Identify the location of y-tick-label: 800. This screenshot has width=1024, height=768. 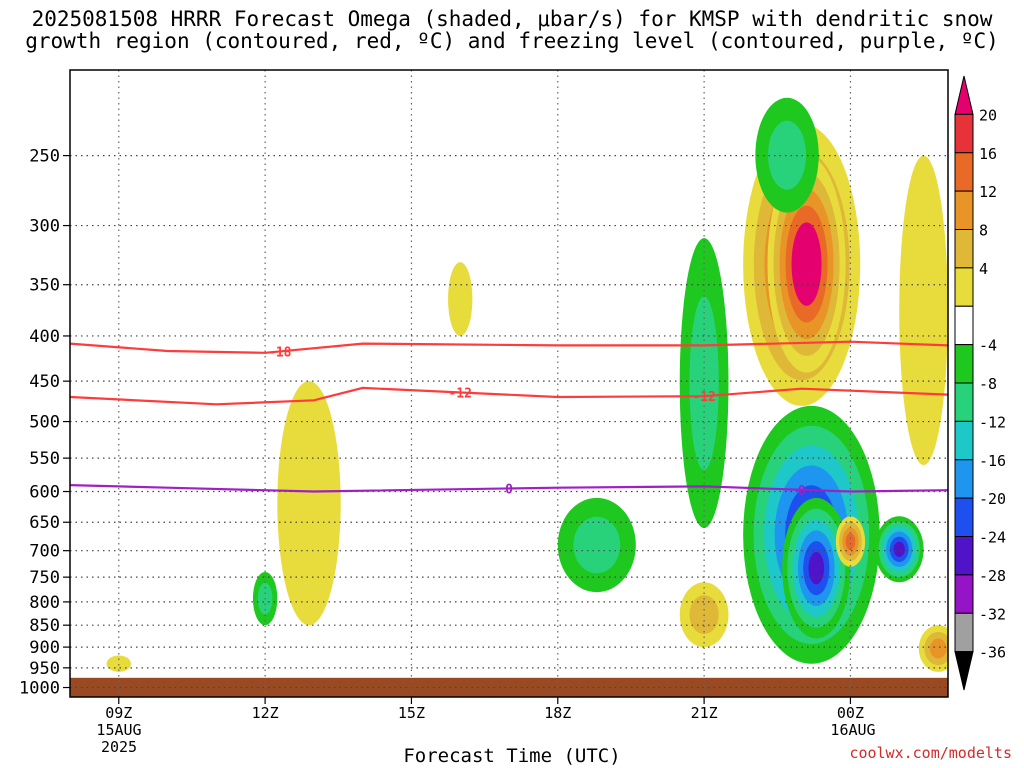
(44, 603).